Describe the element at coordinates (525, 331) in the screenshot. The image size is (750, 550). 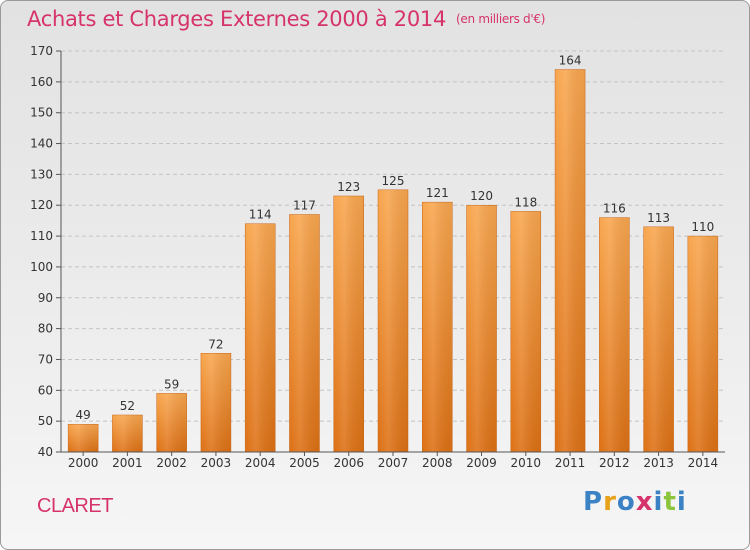
I see `bar-shine-2010` at that location.